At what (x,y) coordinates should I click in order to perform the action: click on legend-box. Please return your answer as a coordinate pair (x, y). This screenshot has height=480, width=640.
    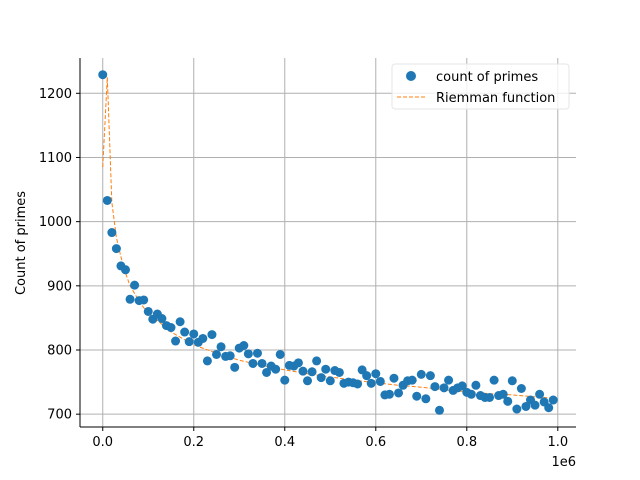
    Looking at the image, I should click on (480, 86).